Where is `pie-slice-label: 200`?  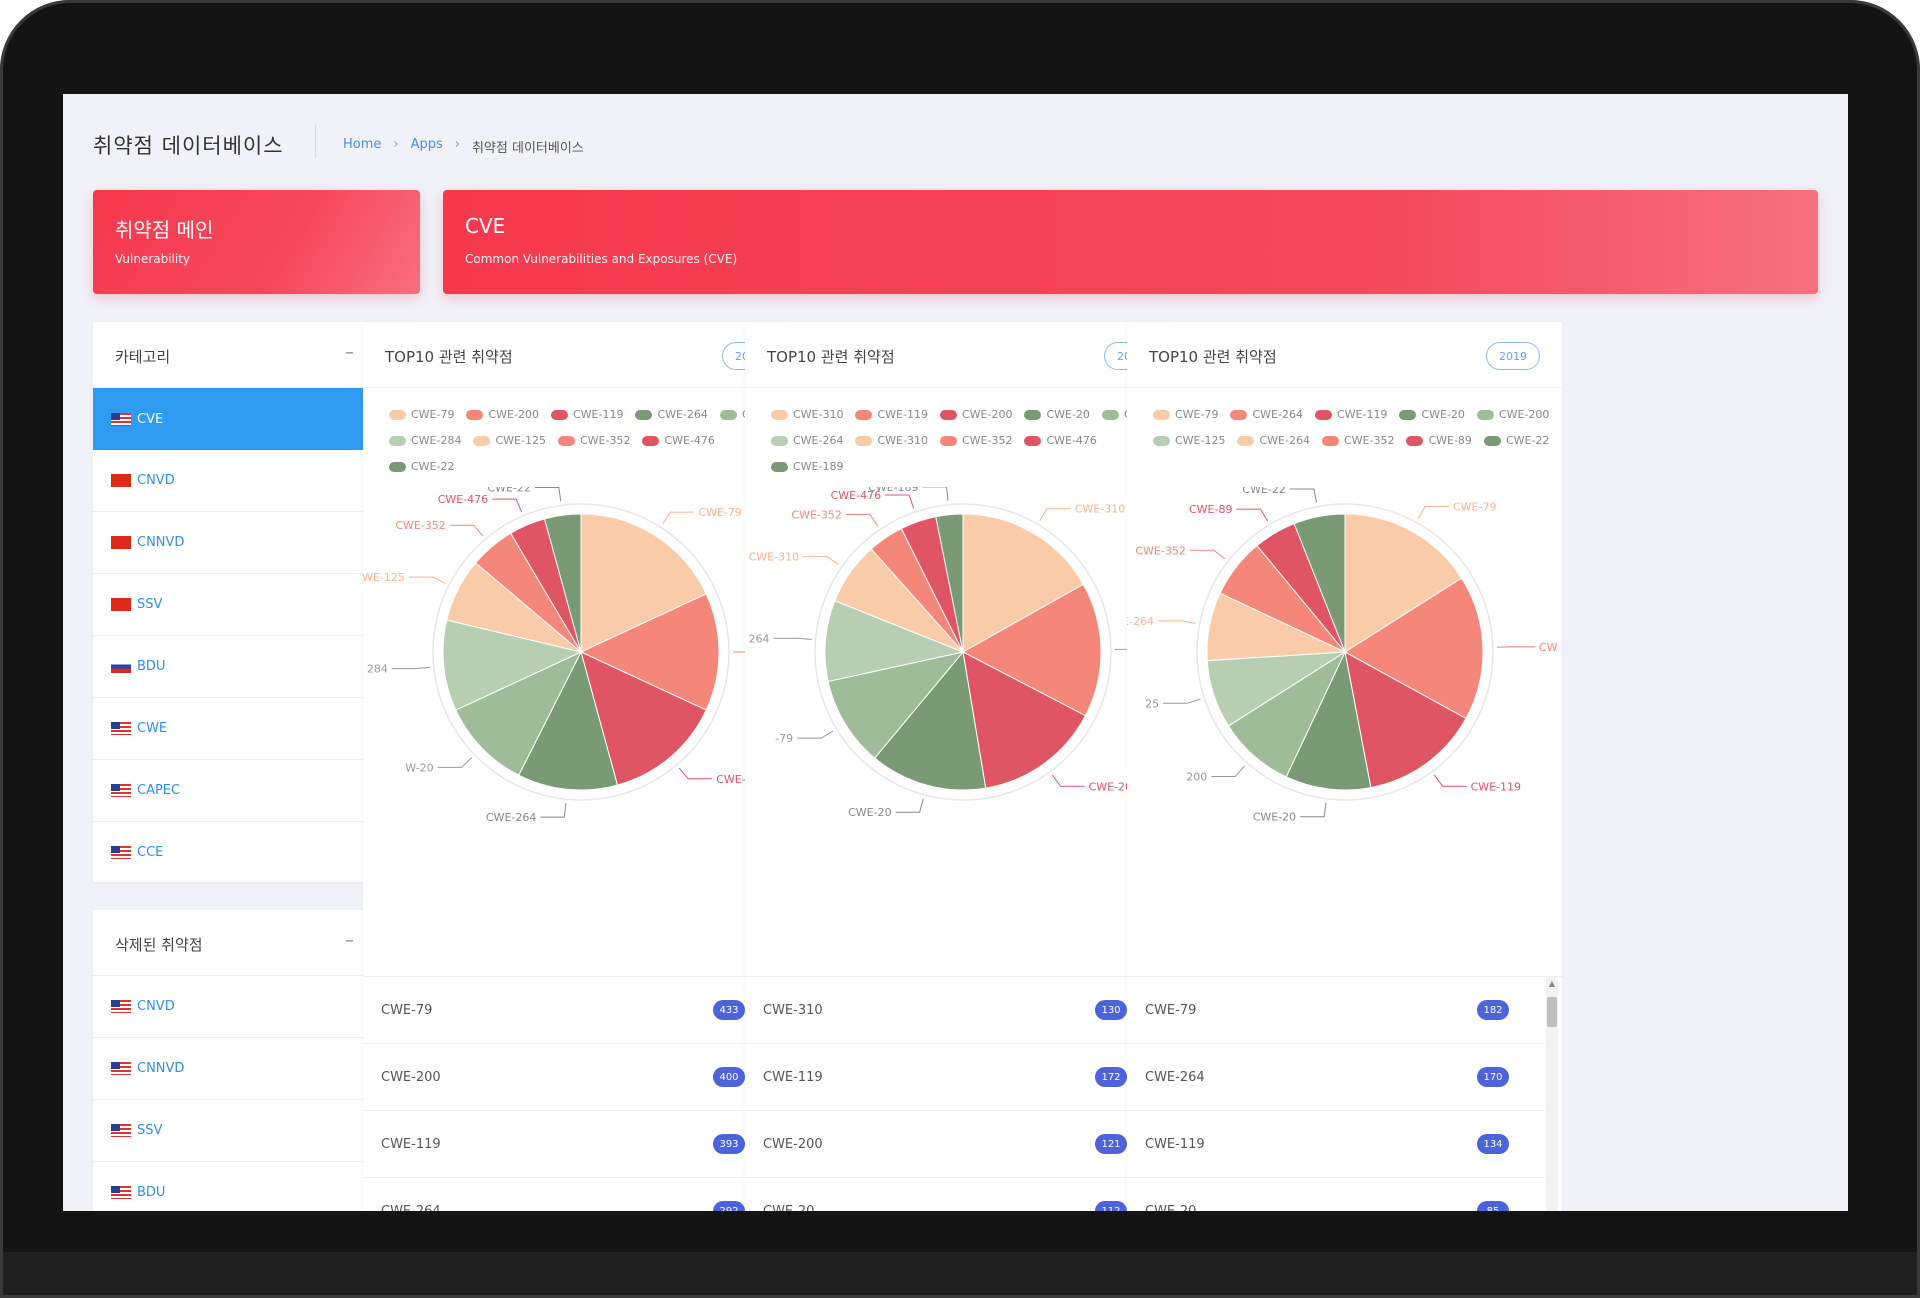
pie-slice-label: 200 is located at coordinates (1196, 777).